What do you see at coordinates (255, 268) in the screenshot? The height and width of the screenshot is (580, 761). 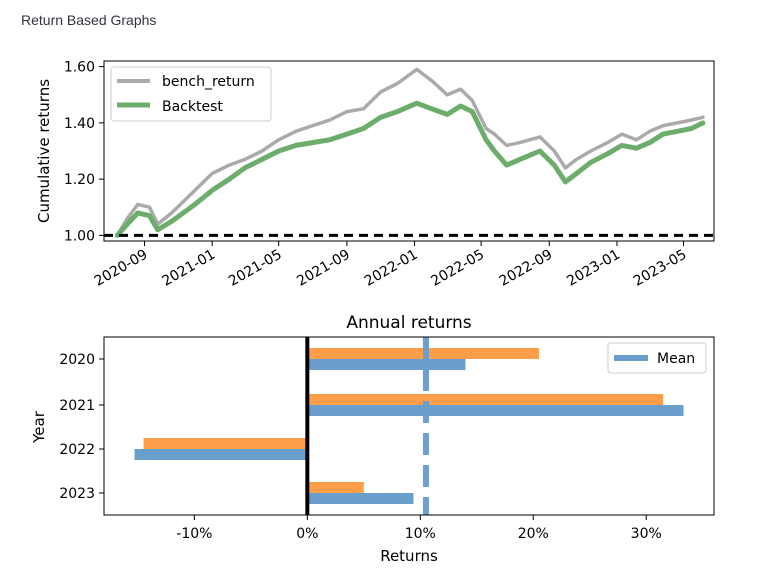 I see `x-tick-label: 2021-05` at bounding box center [255, 268].